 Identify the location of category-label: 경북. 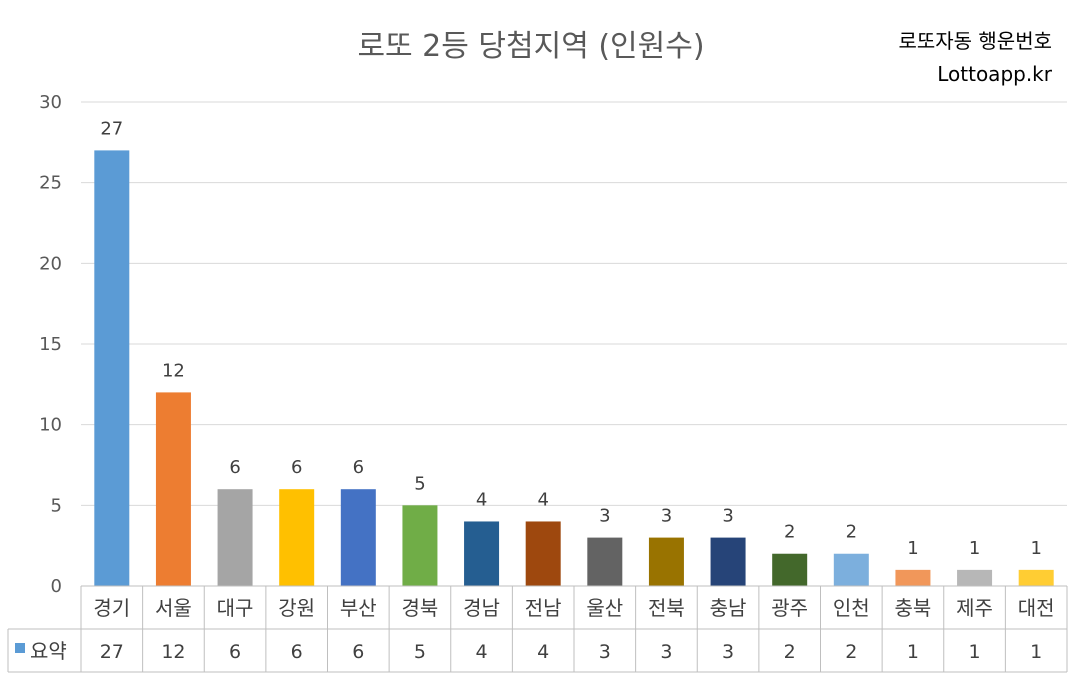
(420, 608).